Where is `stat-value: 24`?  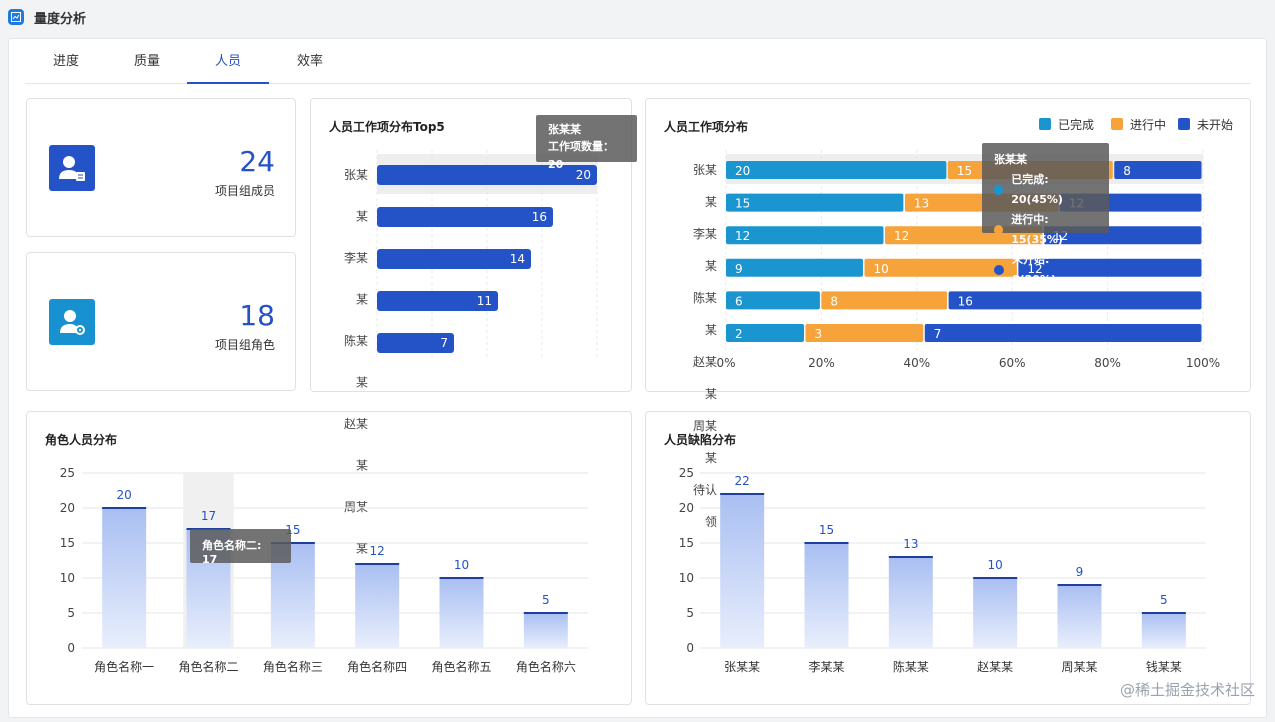 stat-value: 24 is located at coordinates (257, 161).